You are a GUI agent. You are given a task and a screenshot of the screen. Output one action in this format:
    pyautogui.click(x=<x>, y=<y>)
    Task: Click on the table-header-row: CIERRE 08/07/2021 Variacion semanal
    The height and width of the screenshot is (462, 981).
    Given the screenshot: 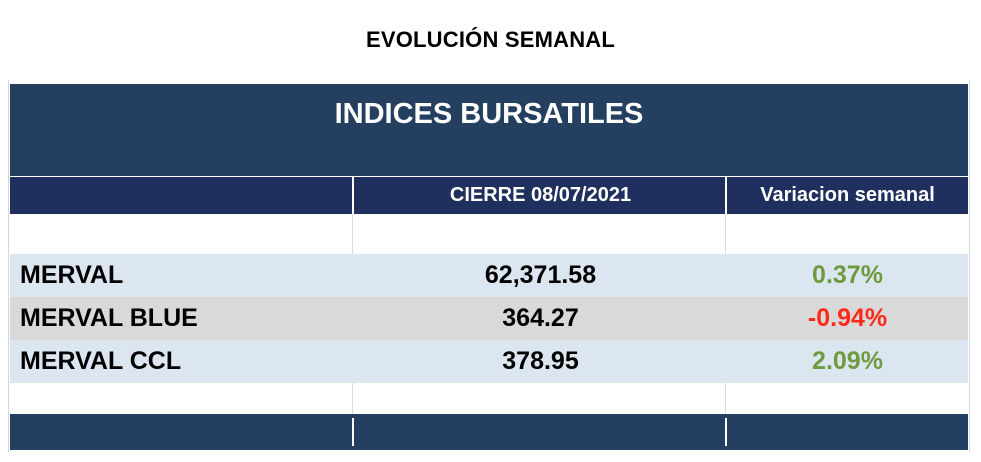 What is the action you would take?
    pyautogui.click(x=489, y=195)
    